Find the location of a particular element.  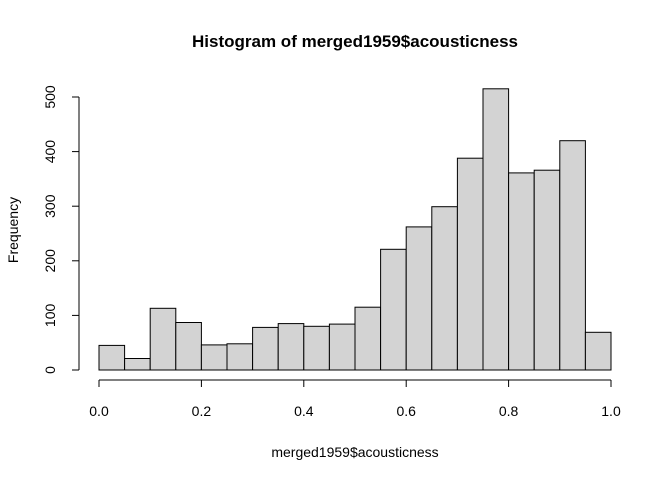

x-tick-label: 0.0 is located at coordinates (99, 411).